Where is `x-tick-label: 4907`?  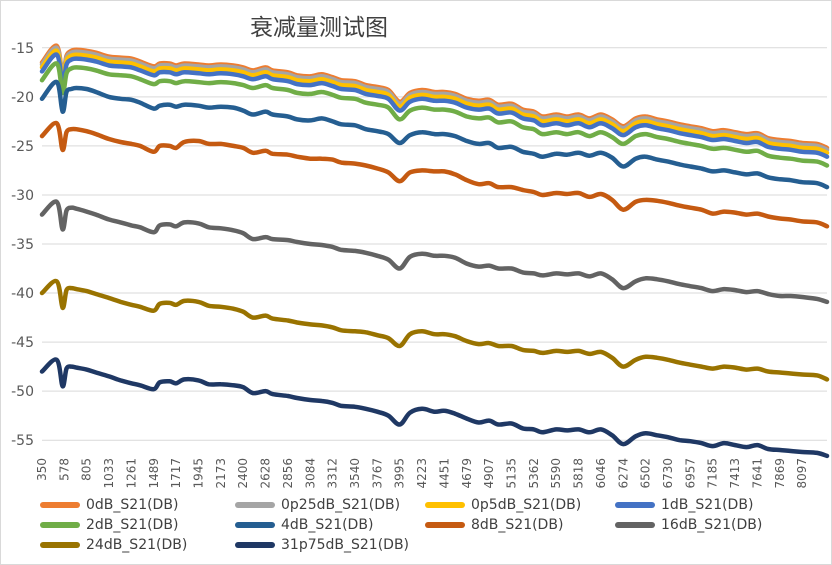
x-tick-label: 4907 is located at coordinates (489, 473).